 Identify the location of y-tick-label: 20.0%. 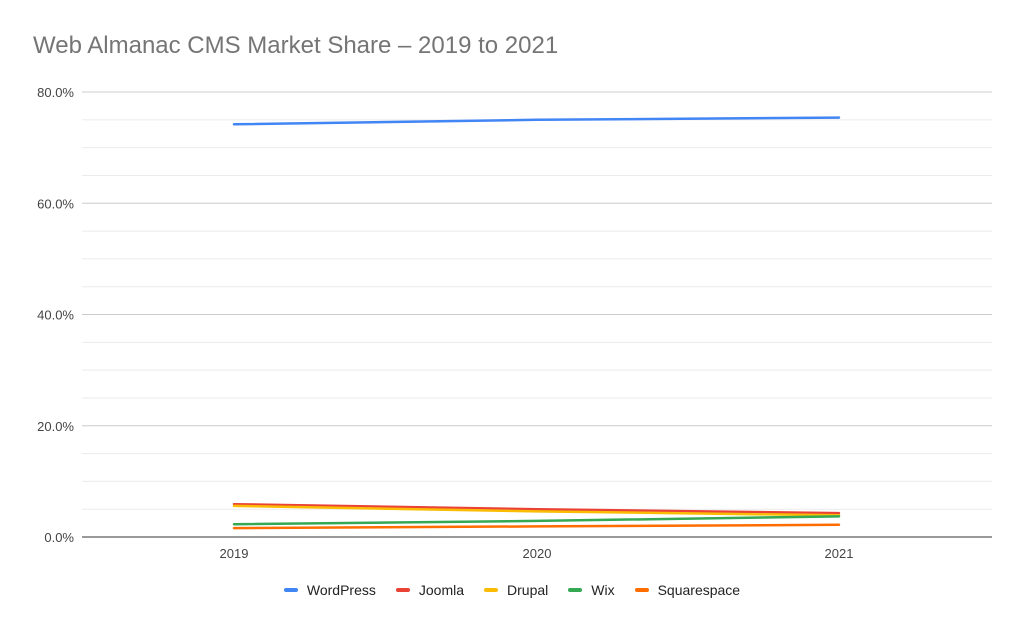
(55, 426).